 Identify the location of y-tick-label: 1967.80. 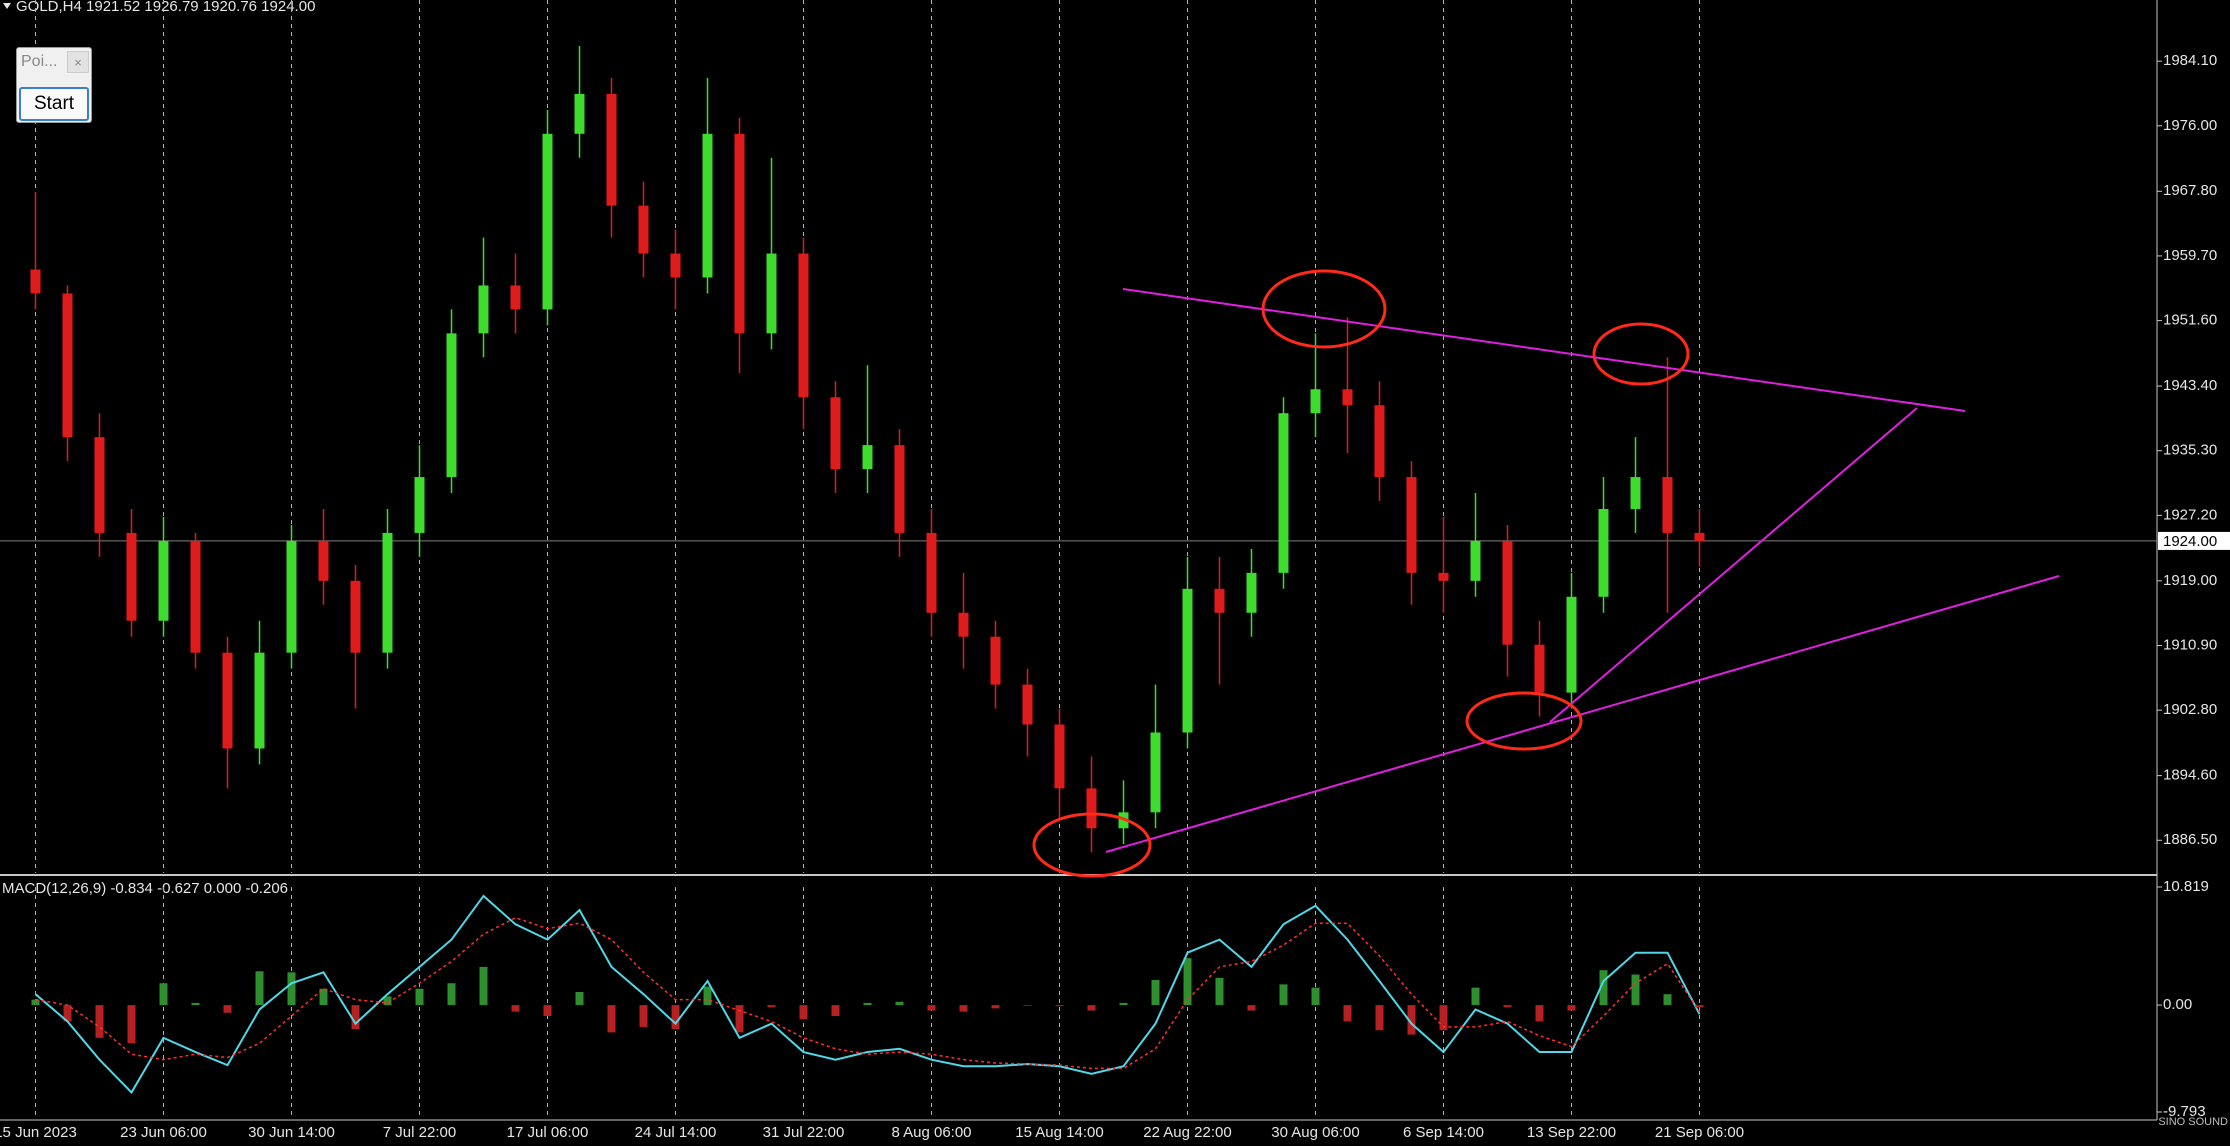
(2190, 190).